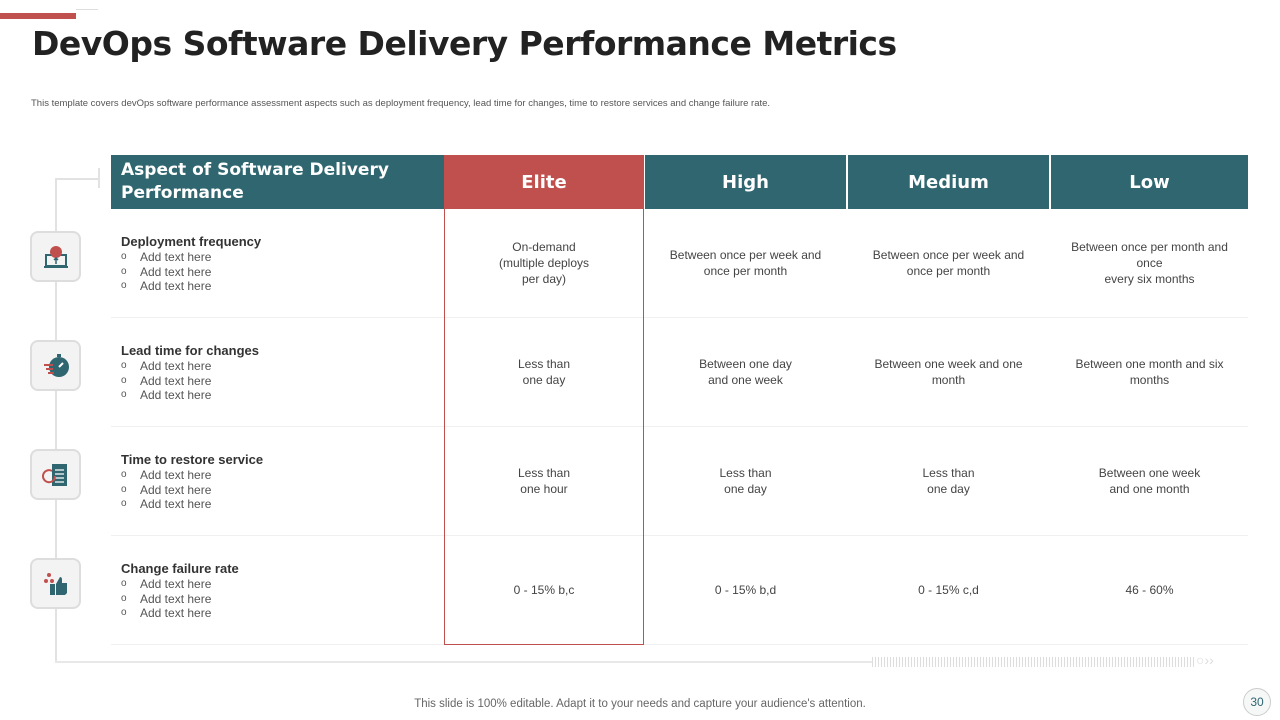 This screenshot has width=1280, height=720. Describe the element at coordinates (544, 263) in the screenshot. I see `table-cell-elite: On-demand (multiple deploys per day)` at that location.